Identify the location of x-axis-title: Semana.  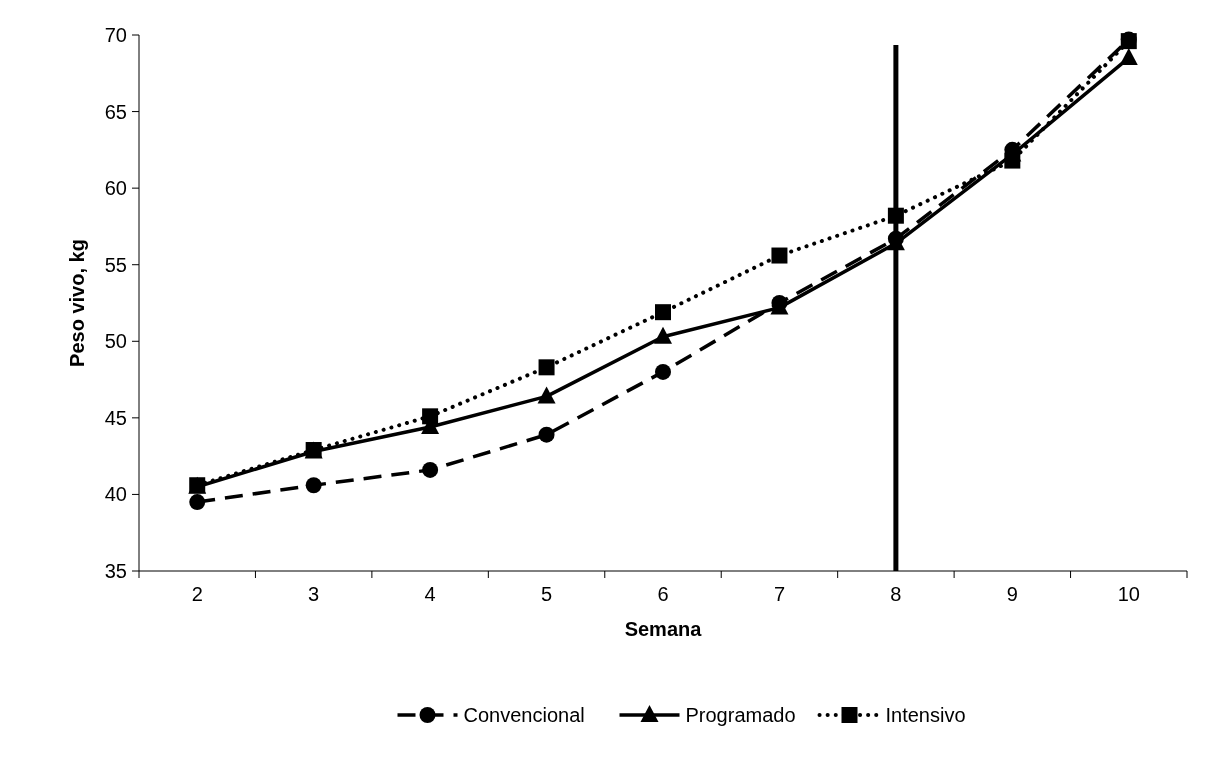
(663, 629).